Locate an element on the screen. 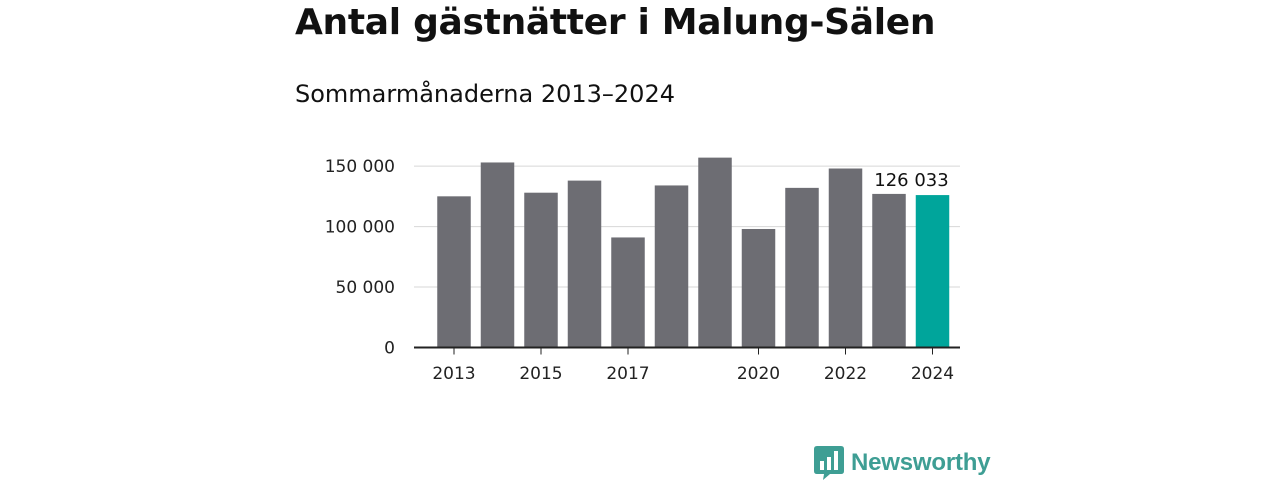 This screenshot has height=480, width=1280. x-axis-labels: 2013 2015 2017 2020 2022 2024 is located at coordinates (693, 365).